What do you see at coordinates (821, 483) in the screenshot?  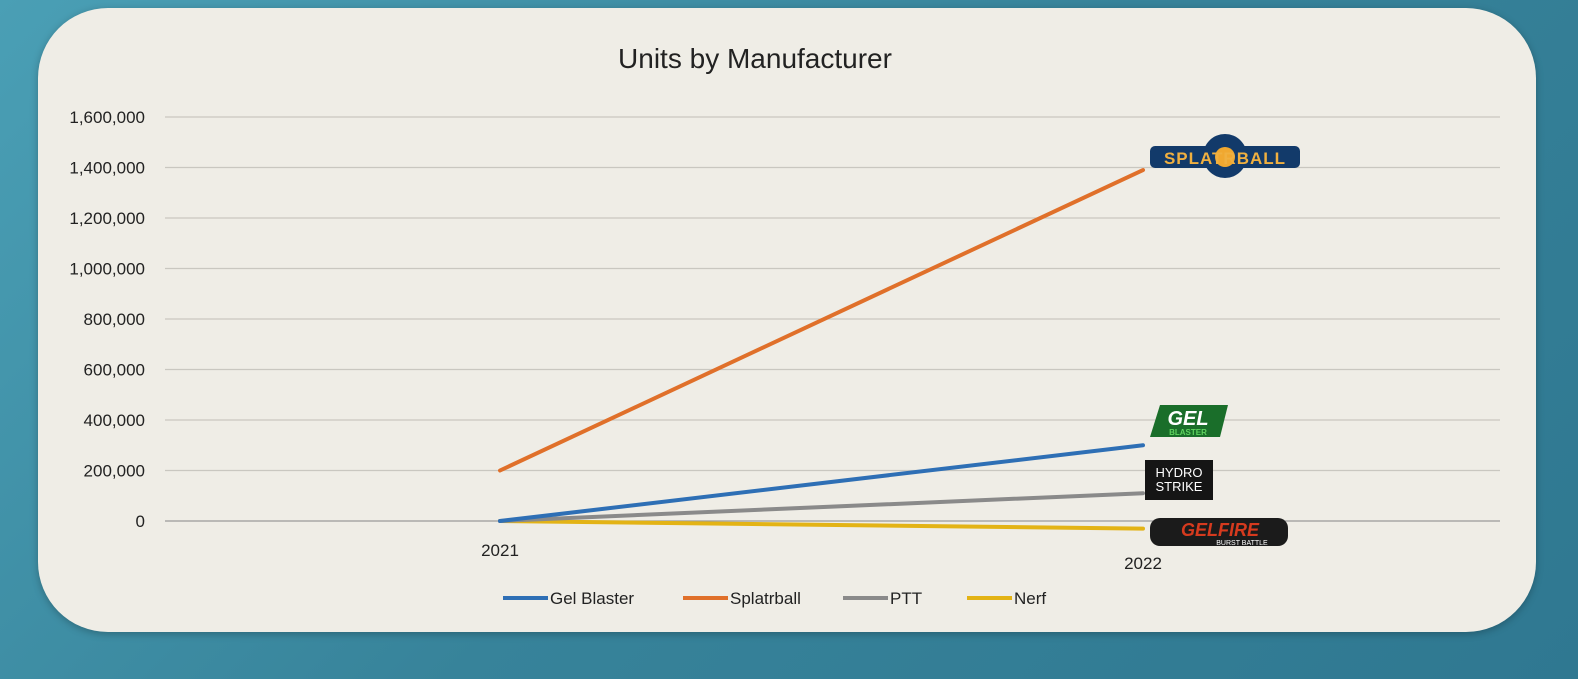 I see `series-line-gel-blaster` at bounding box center [821, 483].